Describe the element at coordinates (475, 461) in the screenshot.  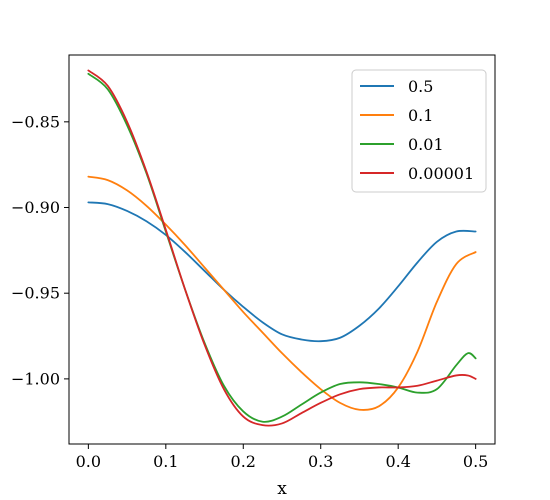
I see `x-tick-label: 0.5` at that location.